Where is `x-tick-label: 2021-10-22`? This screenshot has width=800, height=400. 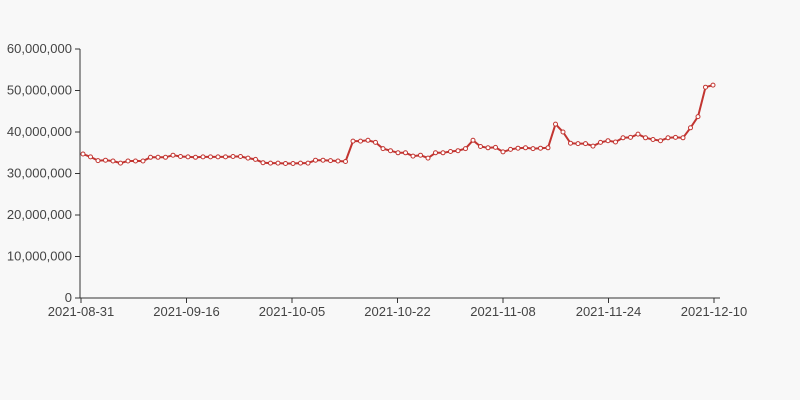
x-tick-label: 2021-10-22 is located at coordinates (397, 311).